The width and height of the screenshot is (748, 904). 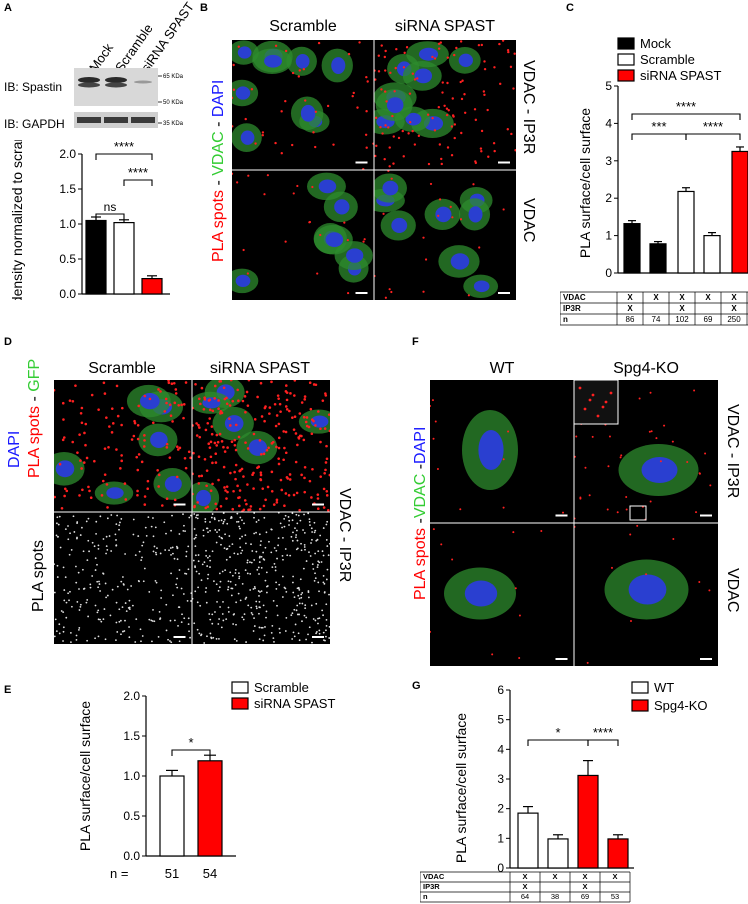 What do you see at coordinates (638, 513) in the screenshot?
I see `inset-region-box` at bounding box center [638, 513].